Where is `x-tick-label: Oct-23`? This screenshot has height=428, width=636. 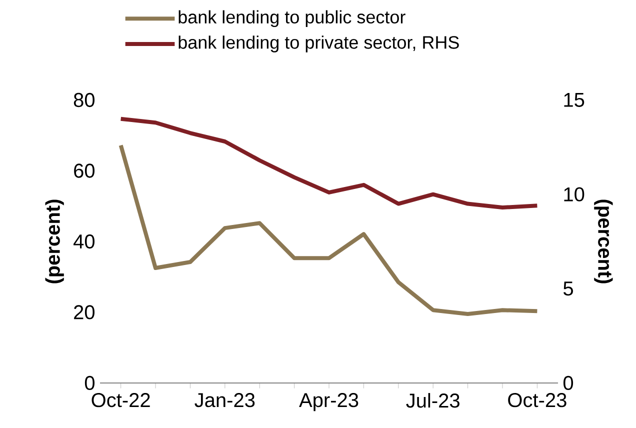
x-tick-label: Oct-23 is located at coordinates (537, 400).